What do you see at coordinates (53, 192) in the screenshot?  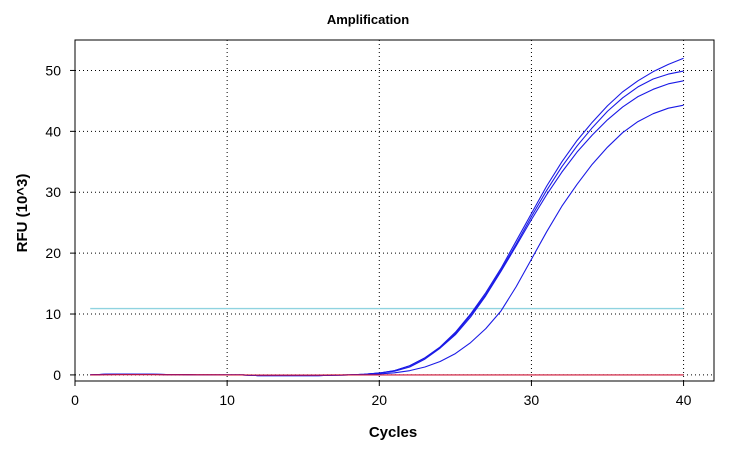 I see `y-tick-label-3: 30` at bounding box center [53, 192].